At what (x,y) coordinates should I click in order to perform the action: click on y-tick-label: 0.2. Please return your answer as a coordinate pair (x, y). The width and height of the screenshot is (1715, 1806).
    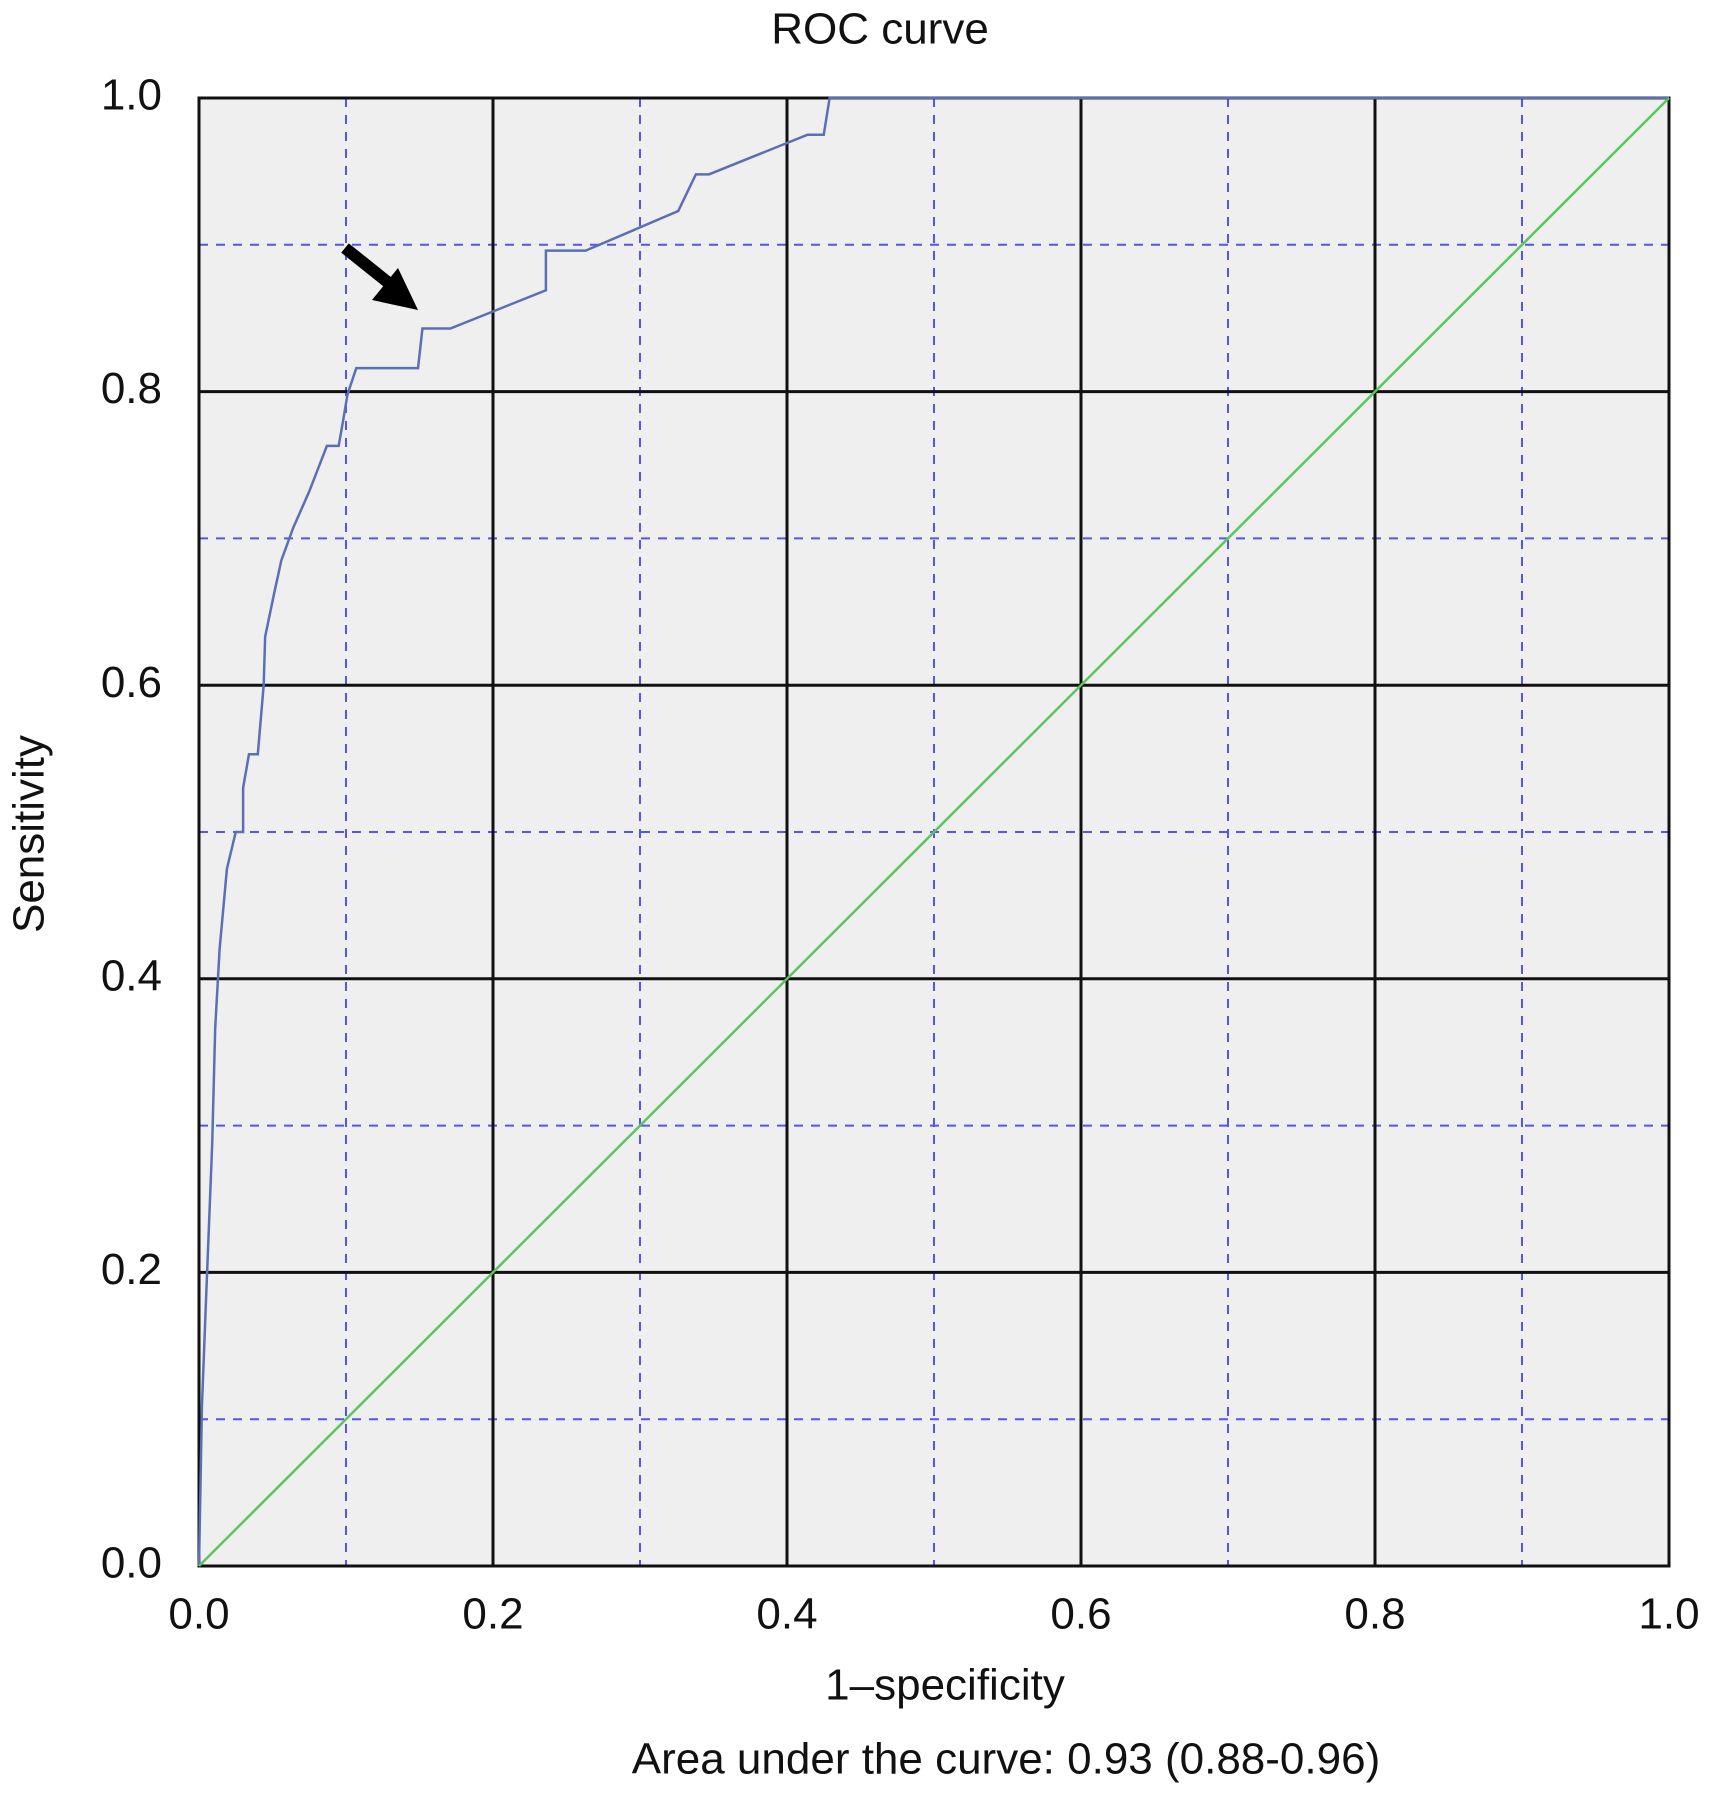
    Looking at the image, I should click on (131, 1269).